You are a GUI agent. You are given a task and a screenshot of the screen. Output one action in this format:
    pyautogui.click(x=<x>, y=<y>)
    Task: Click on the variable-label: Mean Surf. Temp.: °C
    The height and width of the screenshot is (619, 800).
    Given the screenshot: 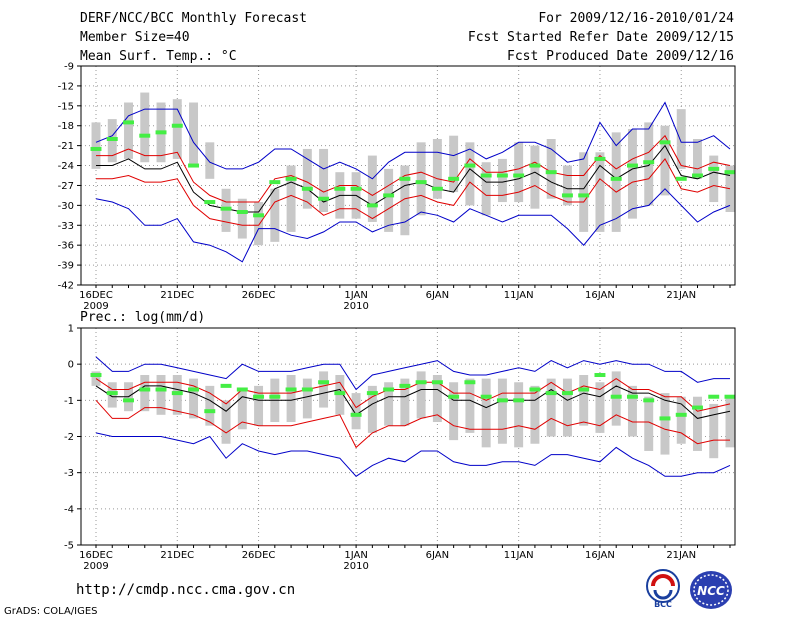 What is the action you would take?
    pyautogui.click(x=158, y=56)
    